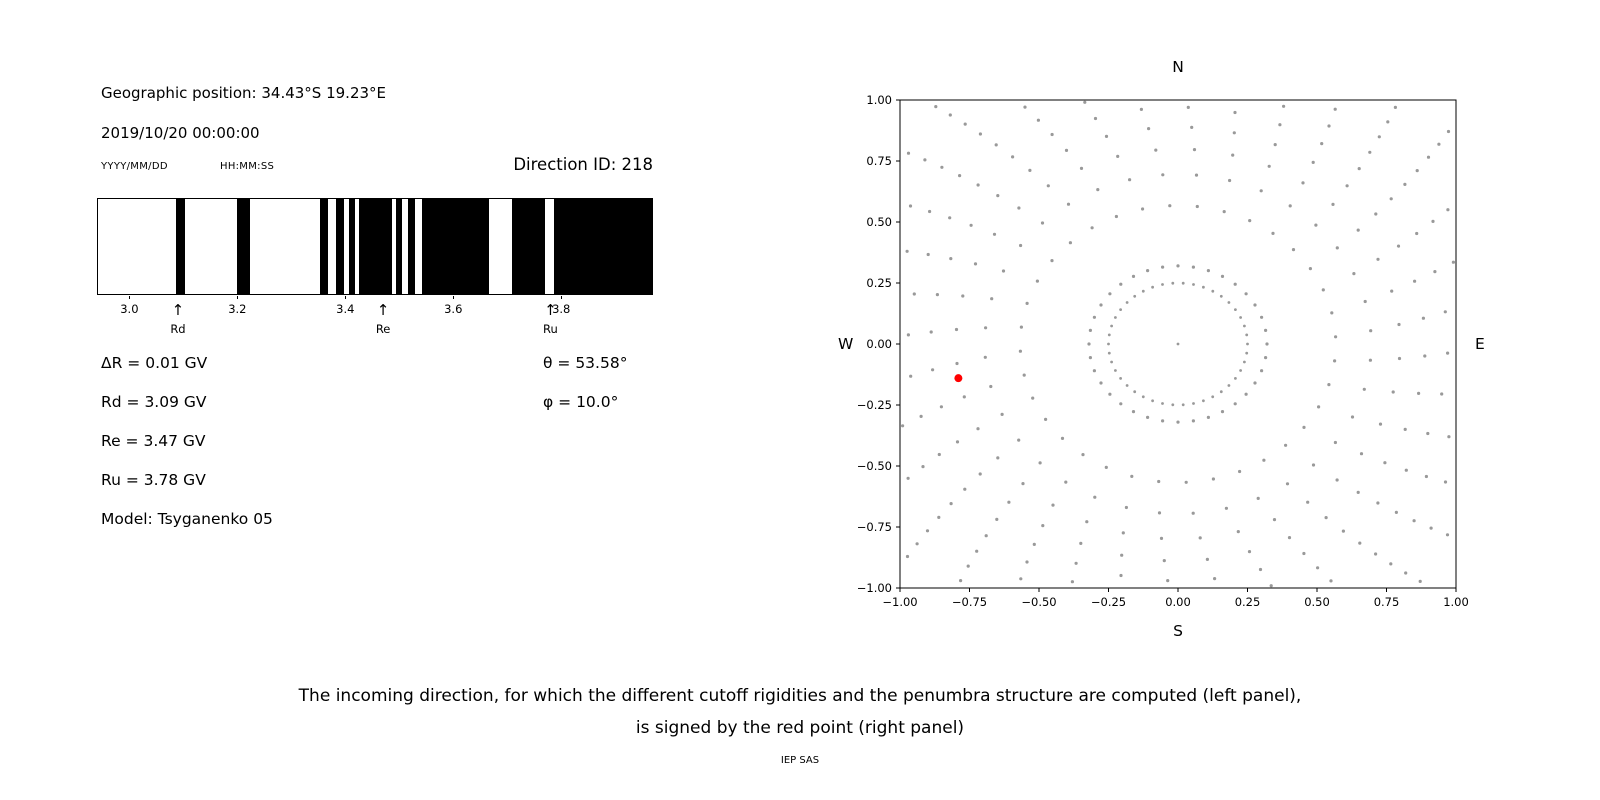  What do you see at coordinates (800, 728) in the screenshot?
I see `caption-line-2: is signed by the red point (right panel)` at bounding box center [800, 728].